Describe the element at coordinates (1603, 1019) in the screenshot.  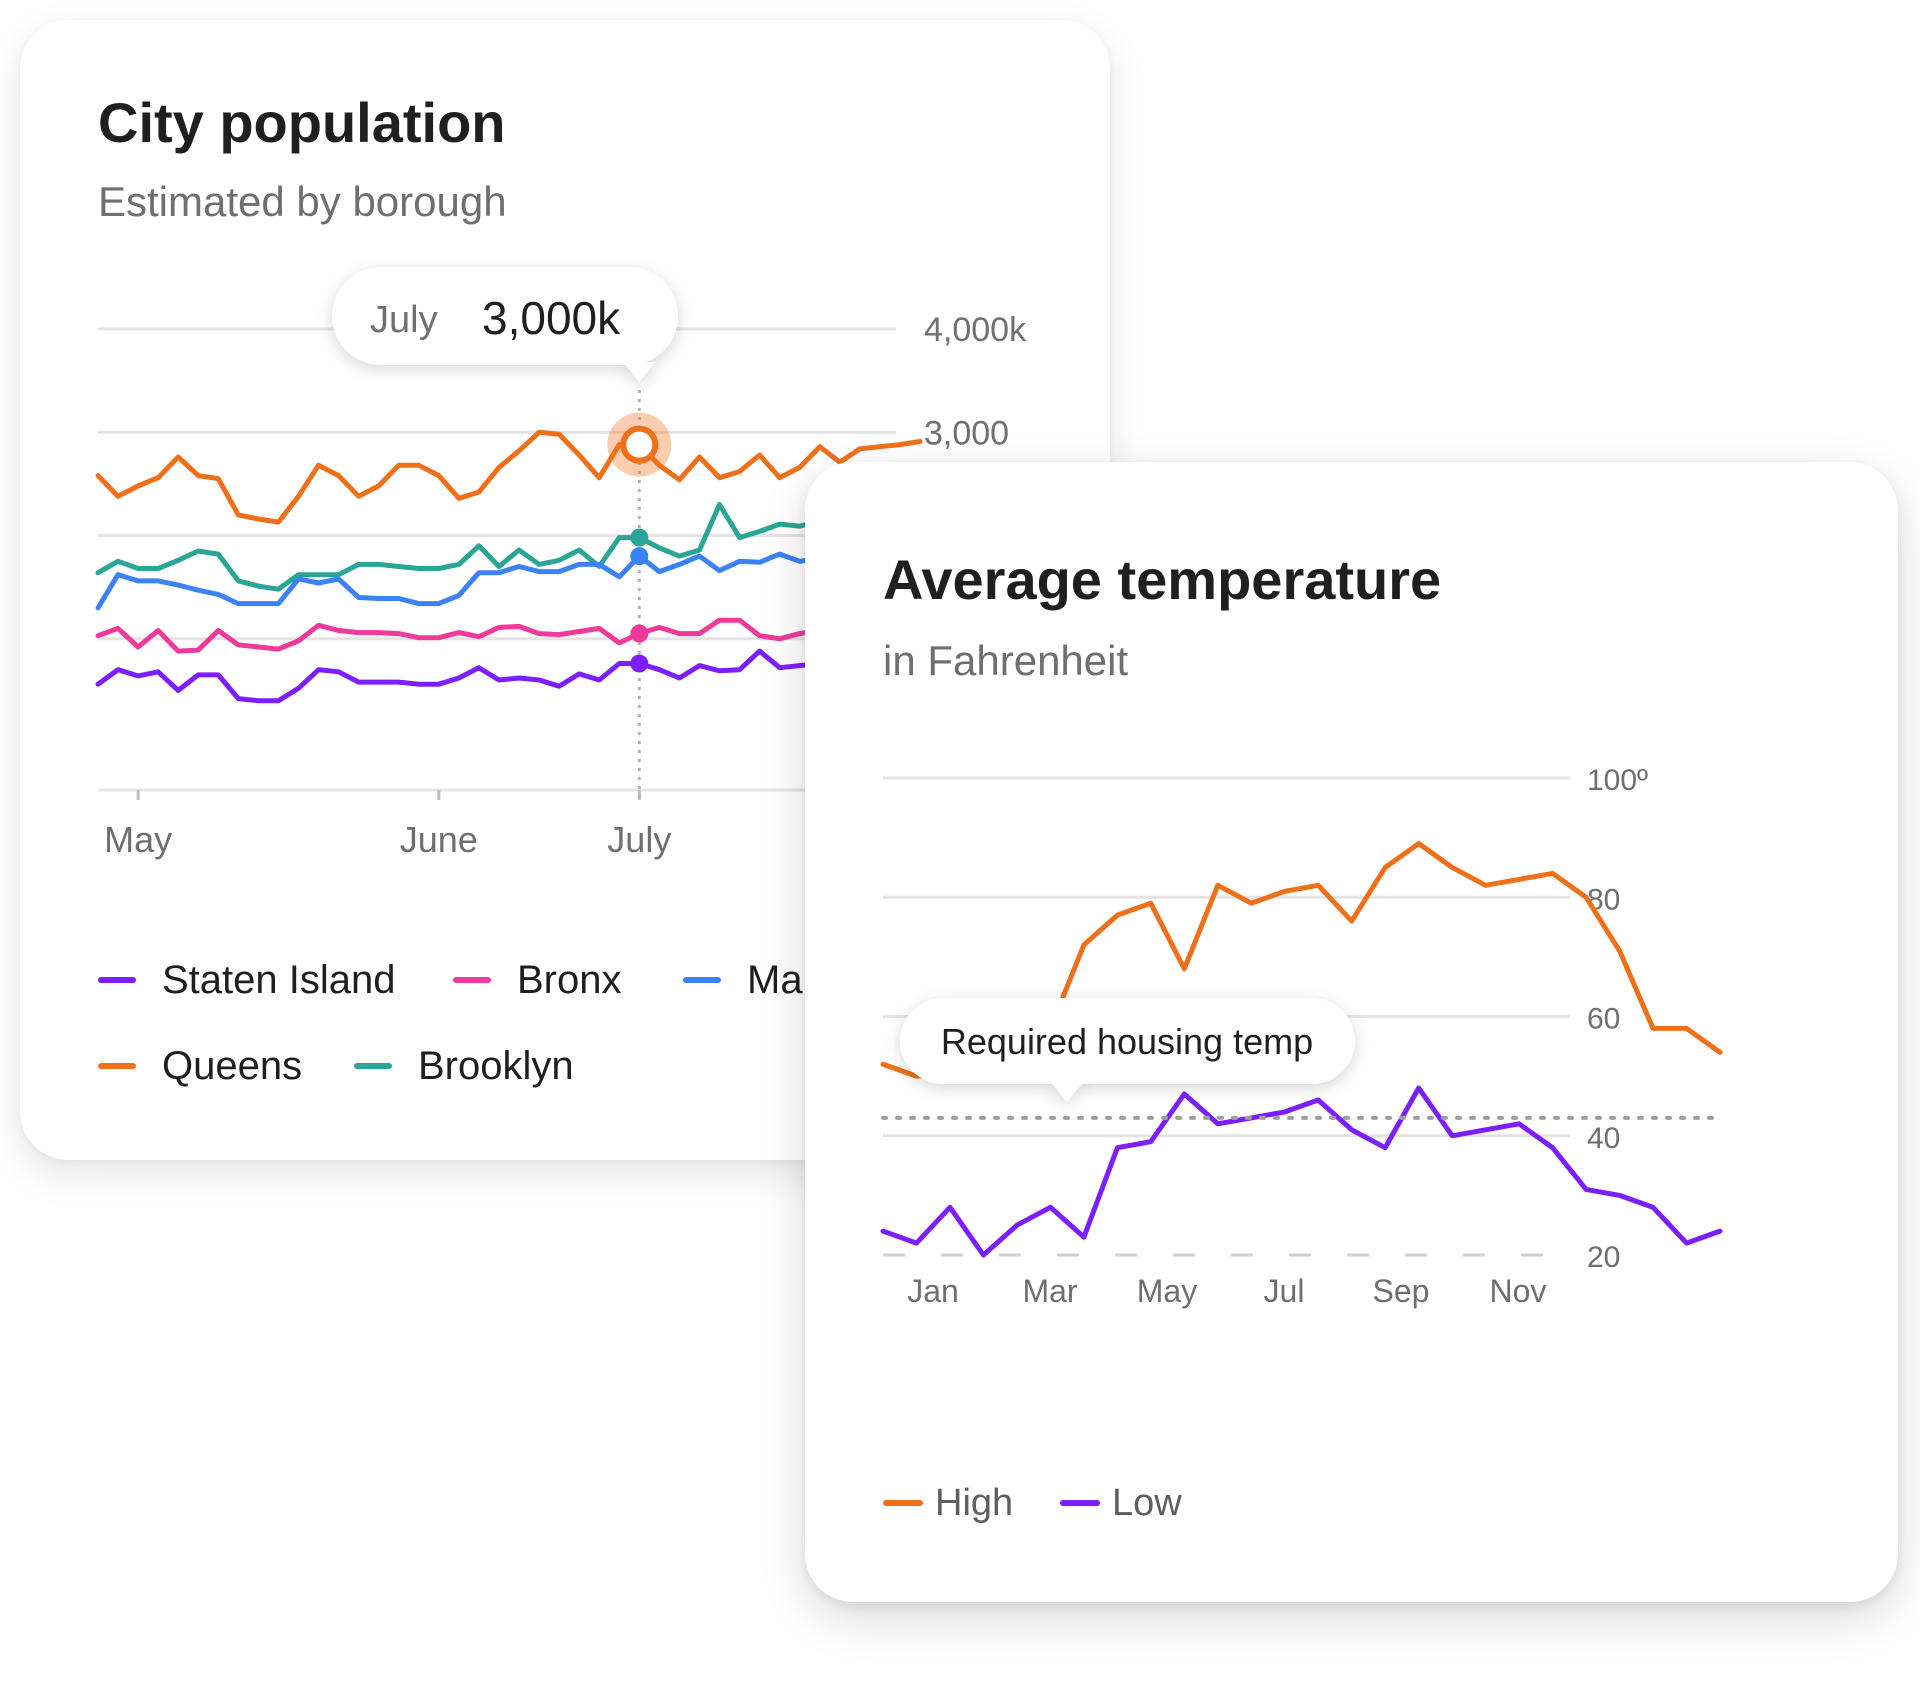
I see `y-tick-label: 60` at that location.